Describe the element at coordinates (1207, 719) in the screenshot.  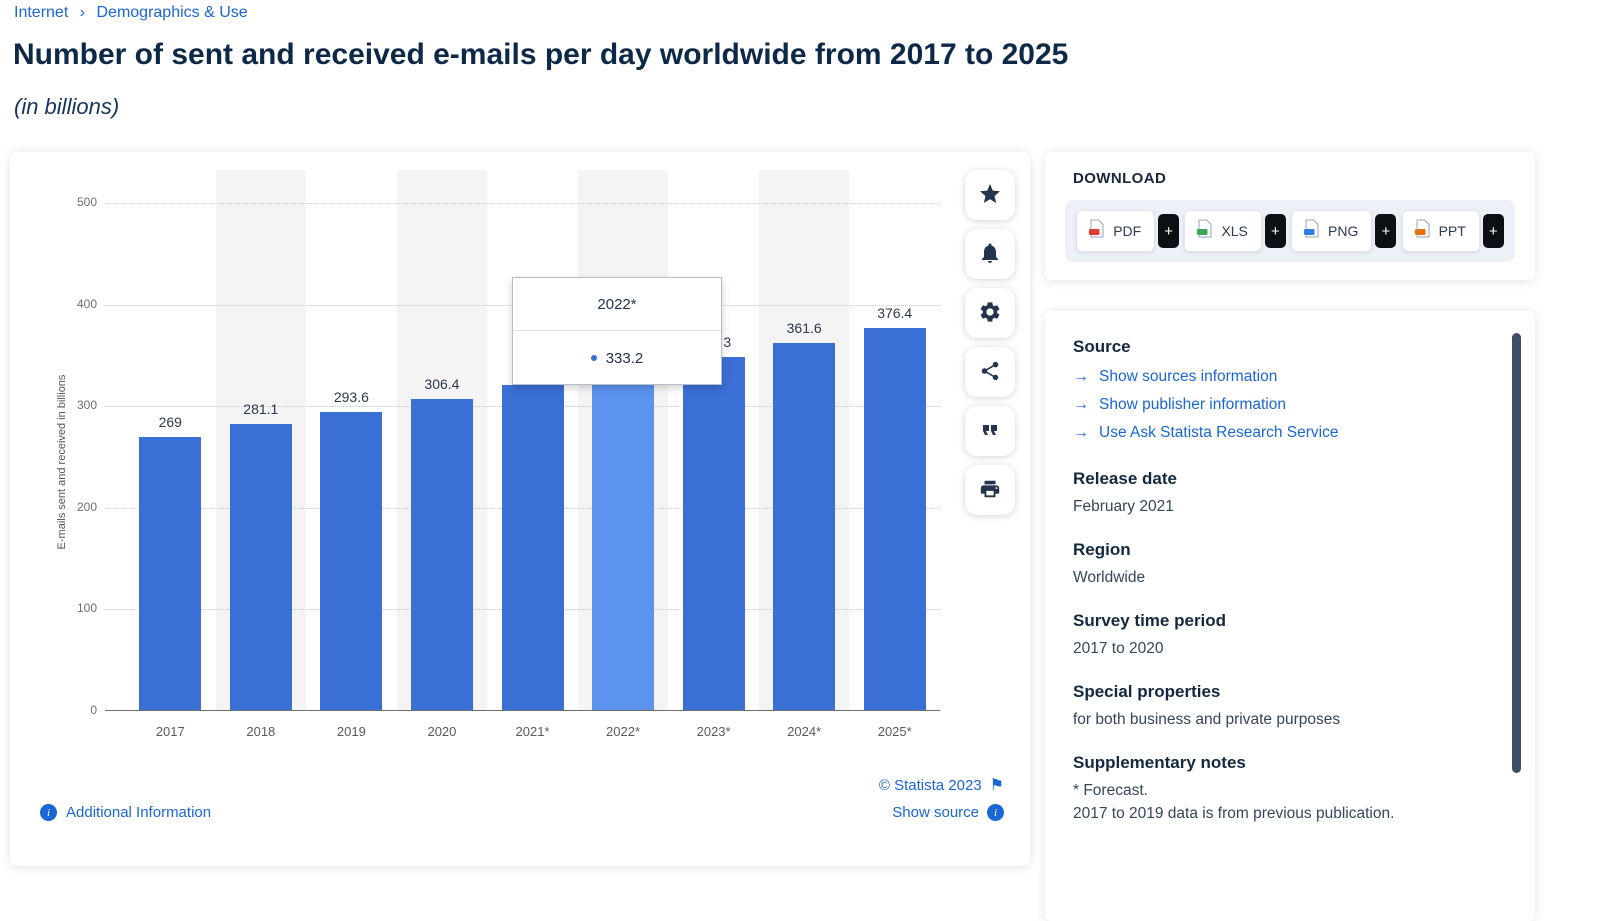
I see `section-text: for both business and private purposes` at that location.